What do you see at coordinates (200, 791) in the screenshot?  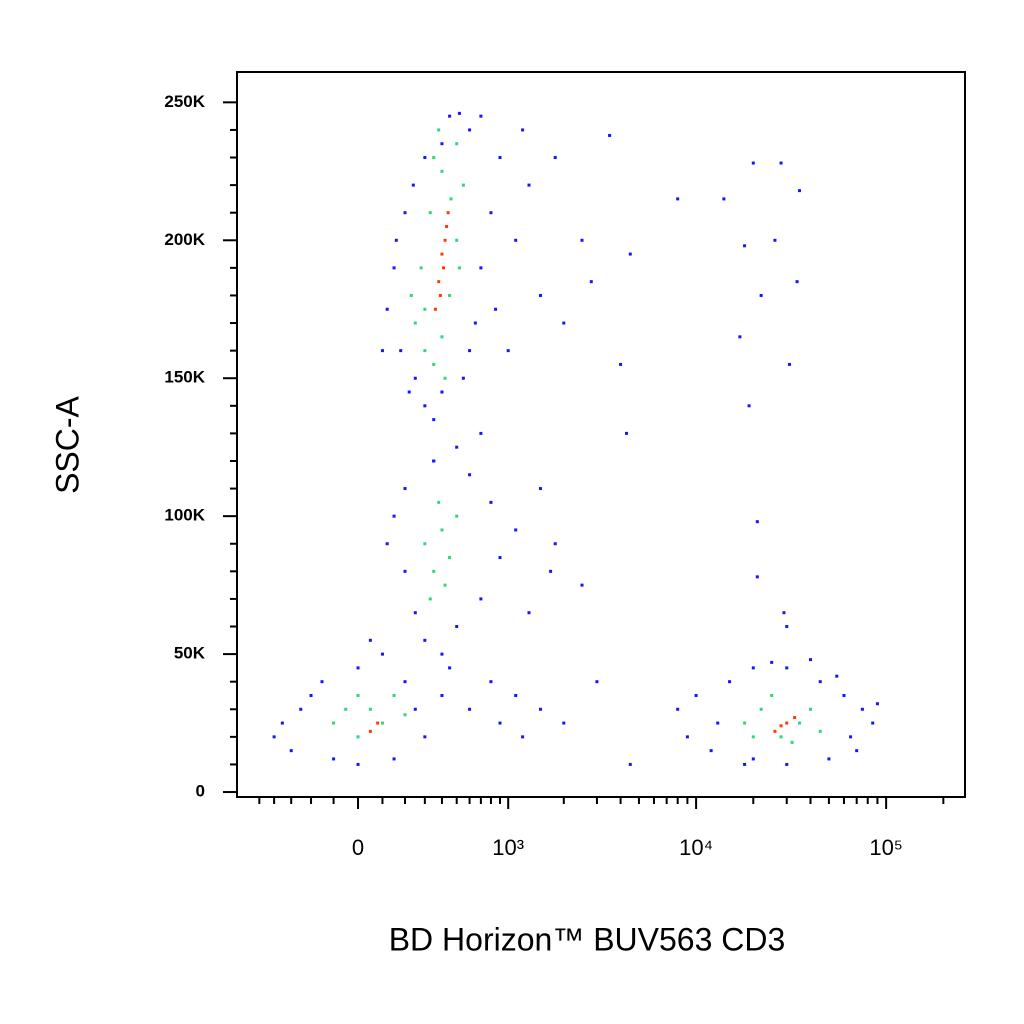 I see `y-tick-label: 0` at bounding box center [200, 791].